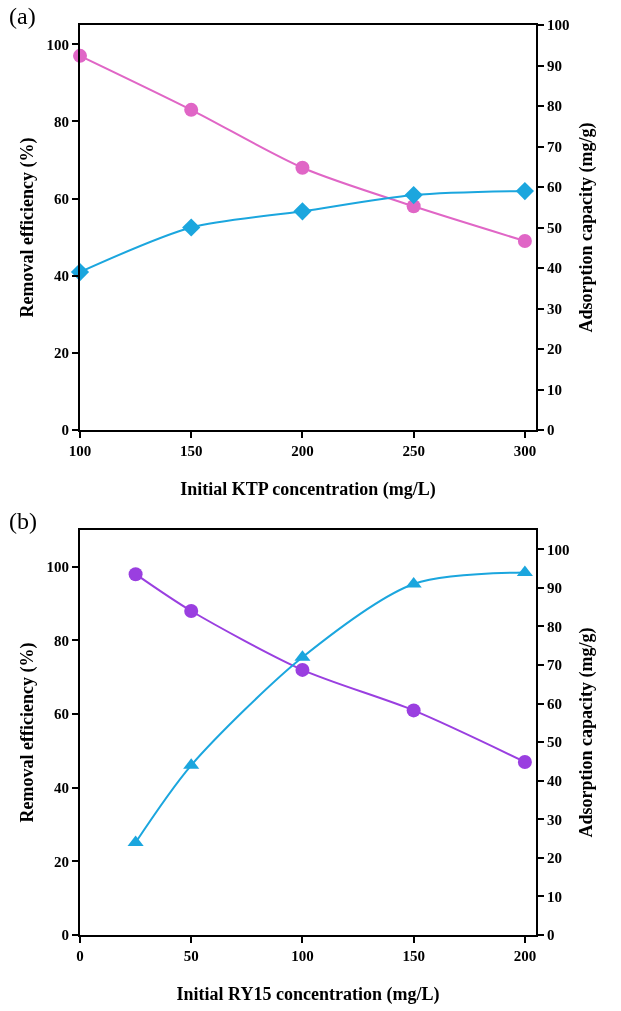  Describe the element at coordinates (308, 489) in the screenshot. I see `x-axis-title: Initial KTP concentration (mg/L)` at that location.